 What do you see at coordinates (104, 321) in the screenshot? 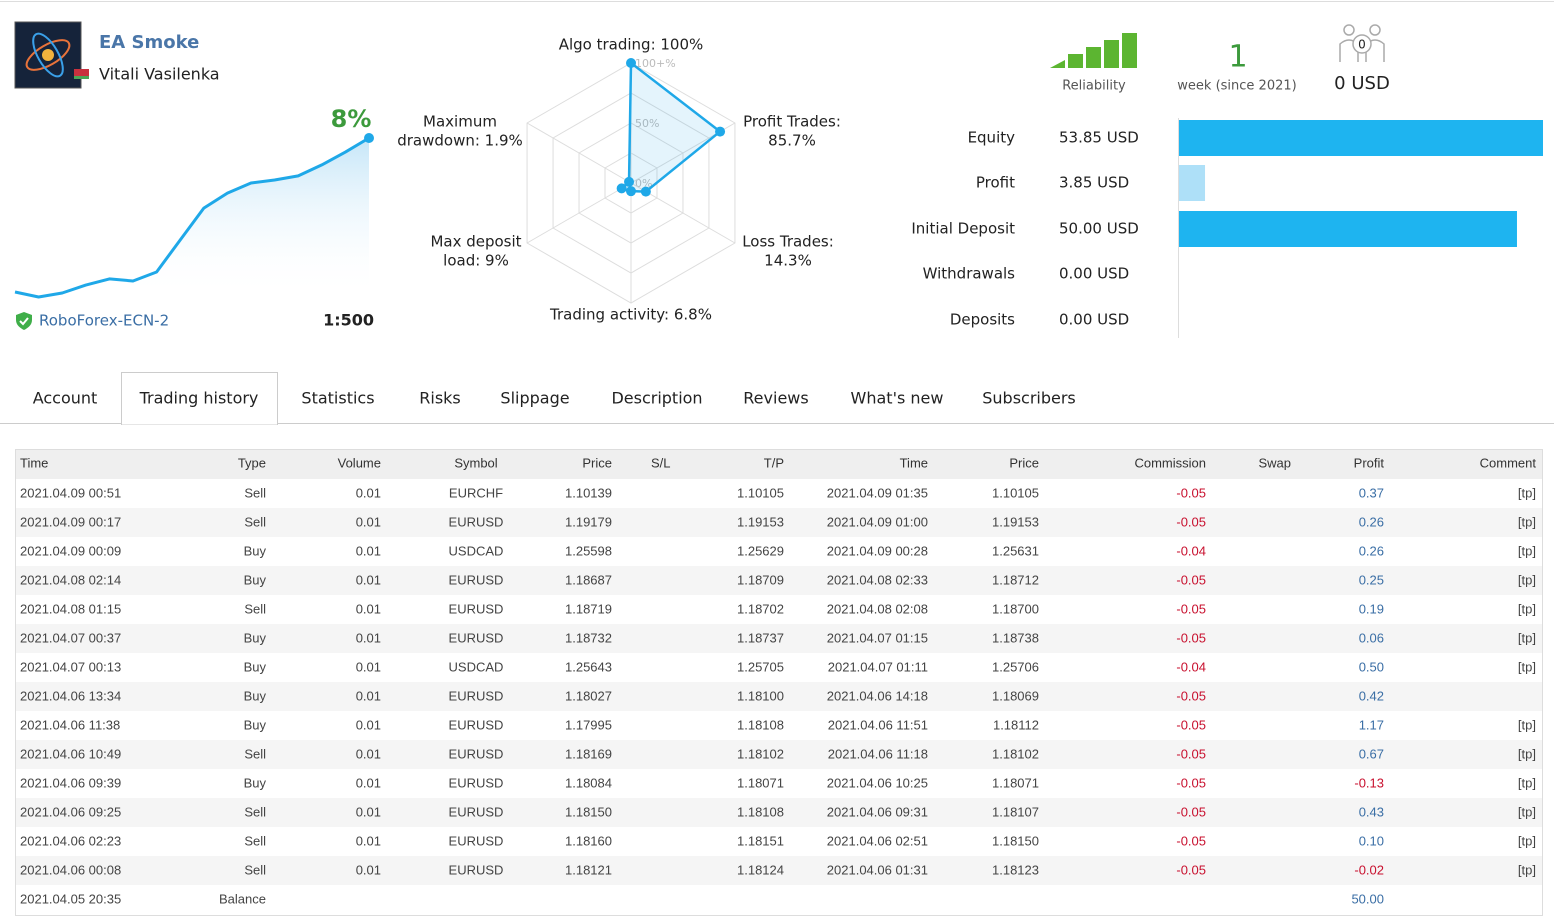
I see `broker: RoboForex-ECN-2` at bounding box center [104, 321].